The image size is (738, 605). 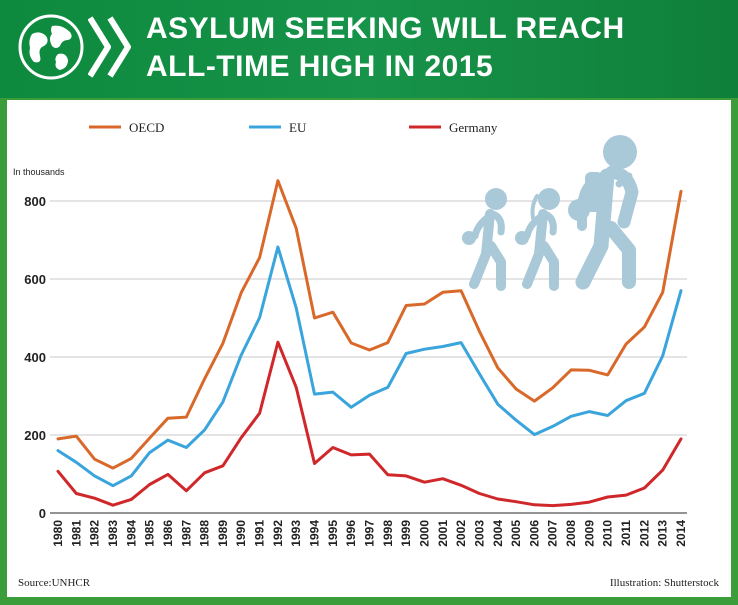 What do you see at coordinates (516, 533) in the screenshot?
I see `x-tick-2005: 2005` at bounding box center [516, 533].